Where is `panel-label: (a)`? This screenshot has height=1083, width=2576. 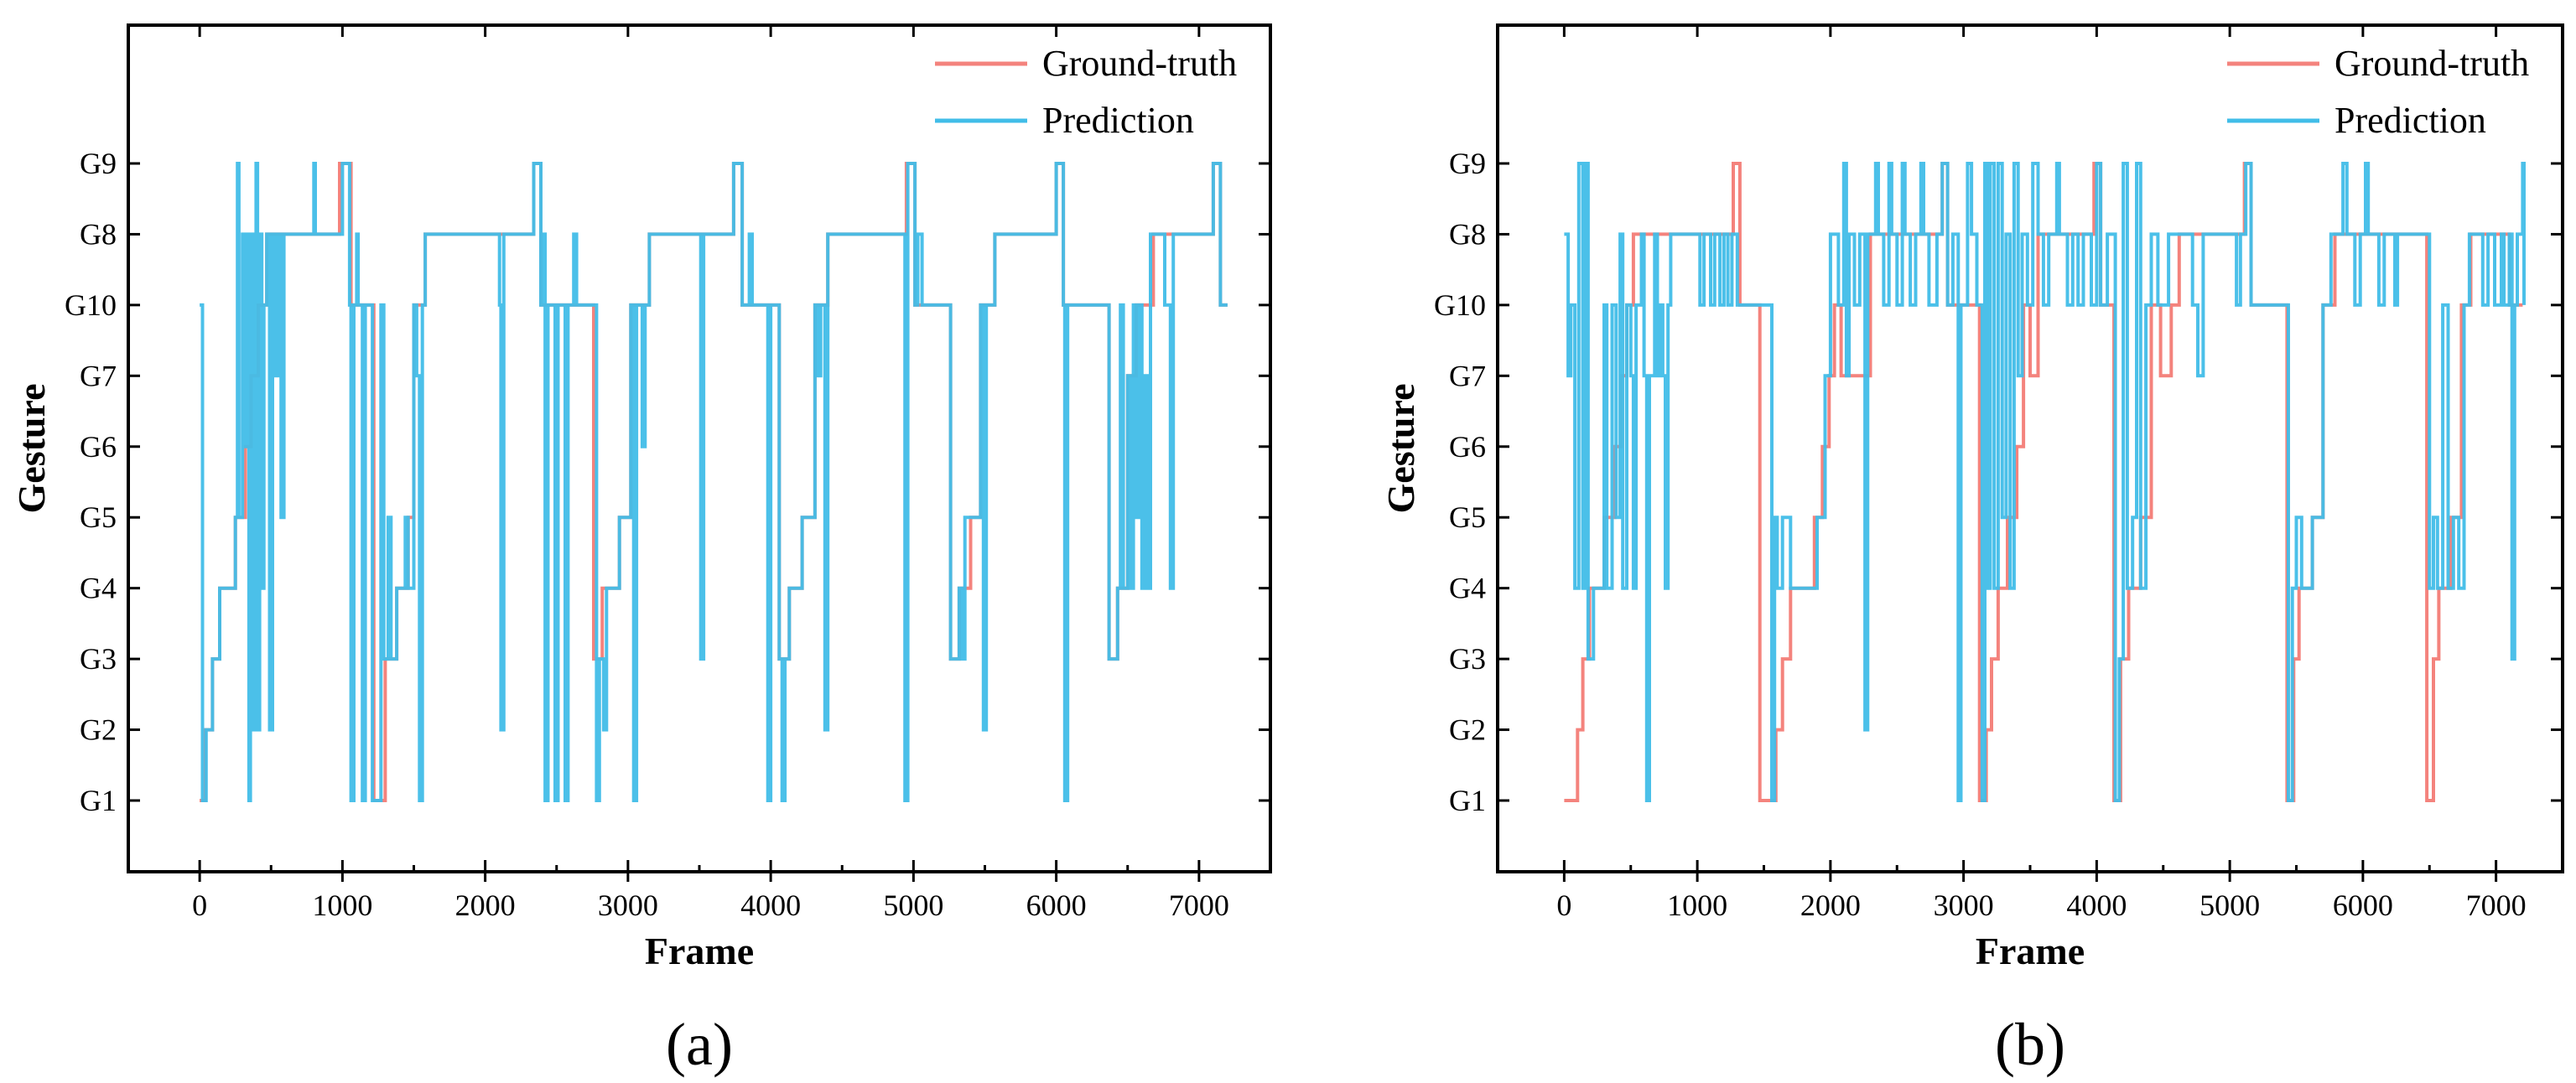
panel-label: (a) is located at coordinates (699, 1044).